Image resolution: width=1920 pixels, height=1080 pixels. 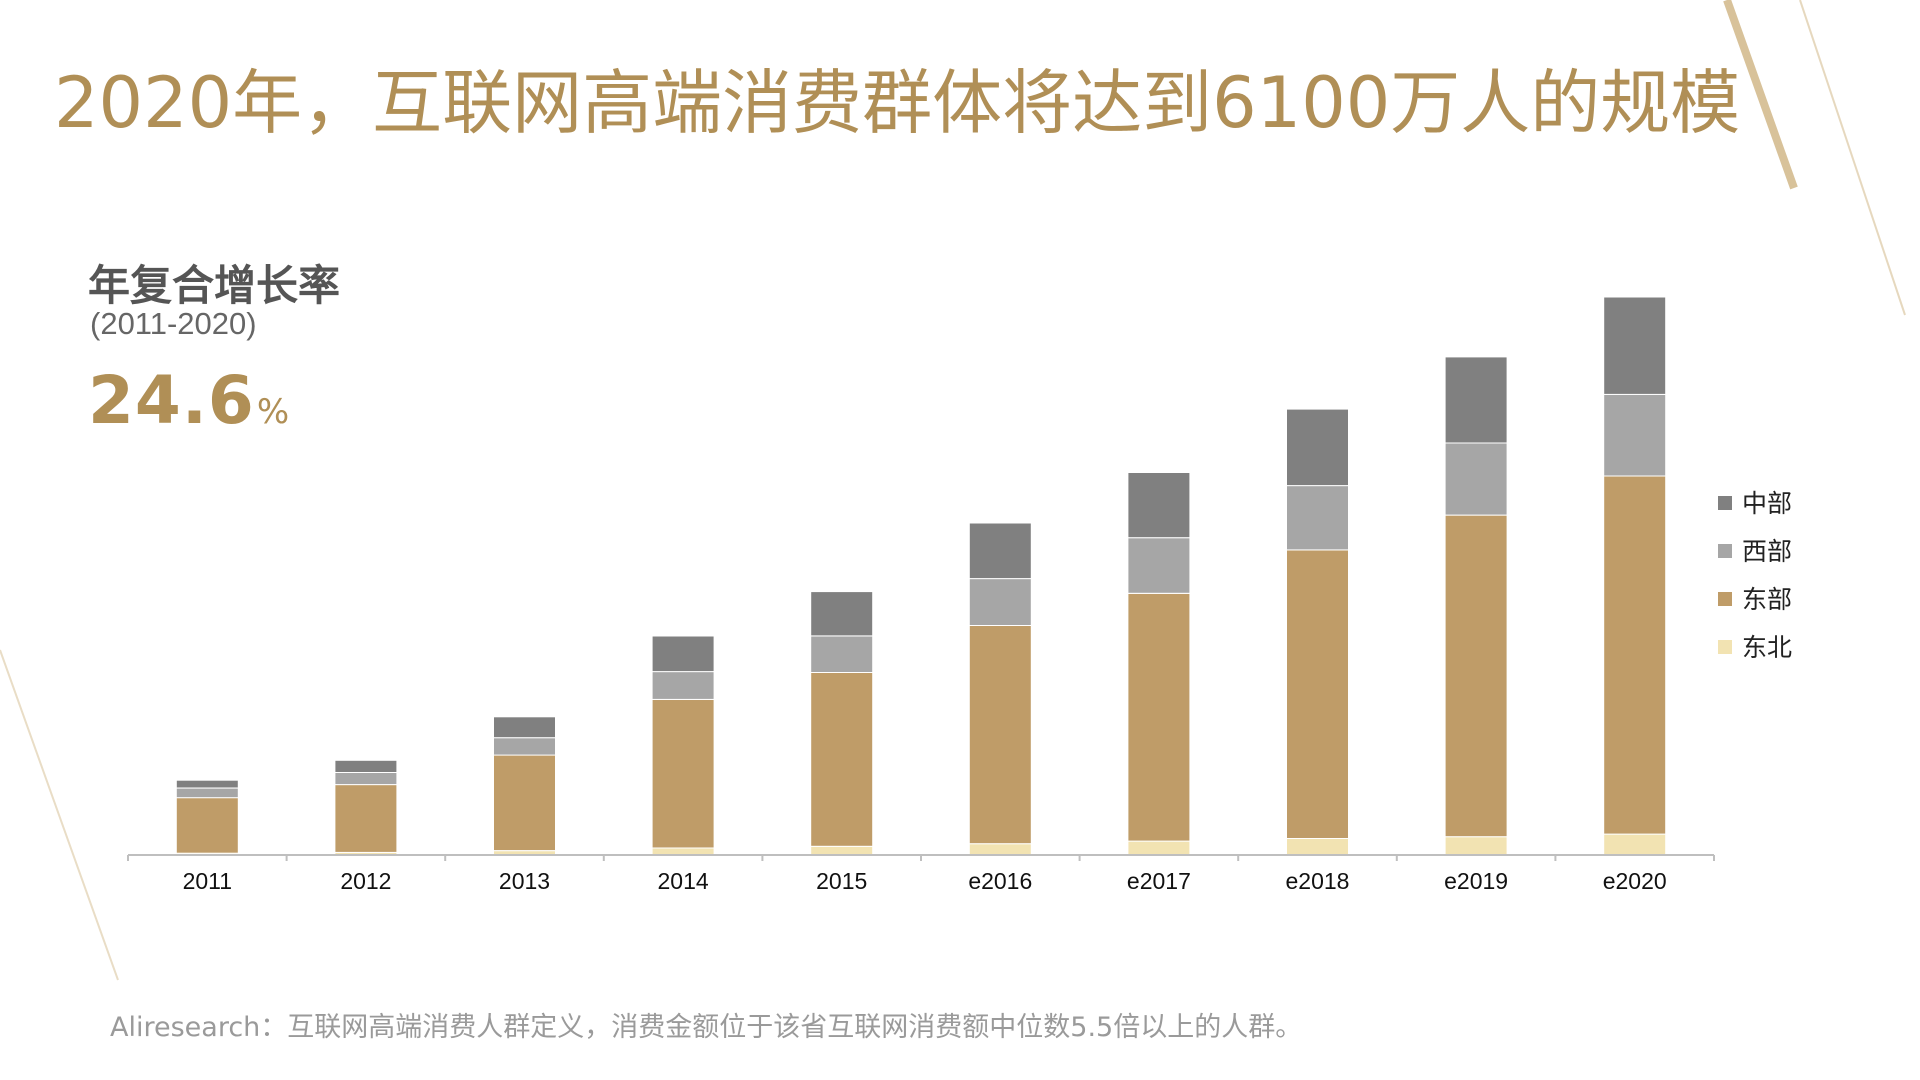 What do you see at coordinates (1767, 551) in the screenshot?
I see `legend-label-west: 西部` at bounding box center [1767, 551].